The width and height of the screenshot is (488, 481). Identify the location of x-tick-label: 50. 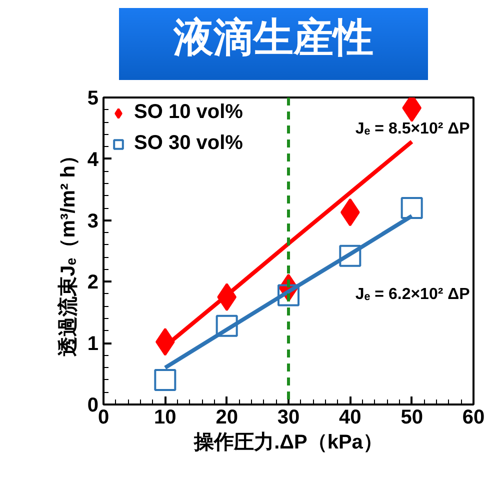
(411, 417).